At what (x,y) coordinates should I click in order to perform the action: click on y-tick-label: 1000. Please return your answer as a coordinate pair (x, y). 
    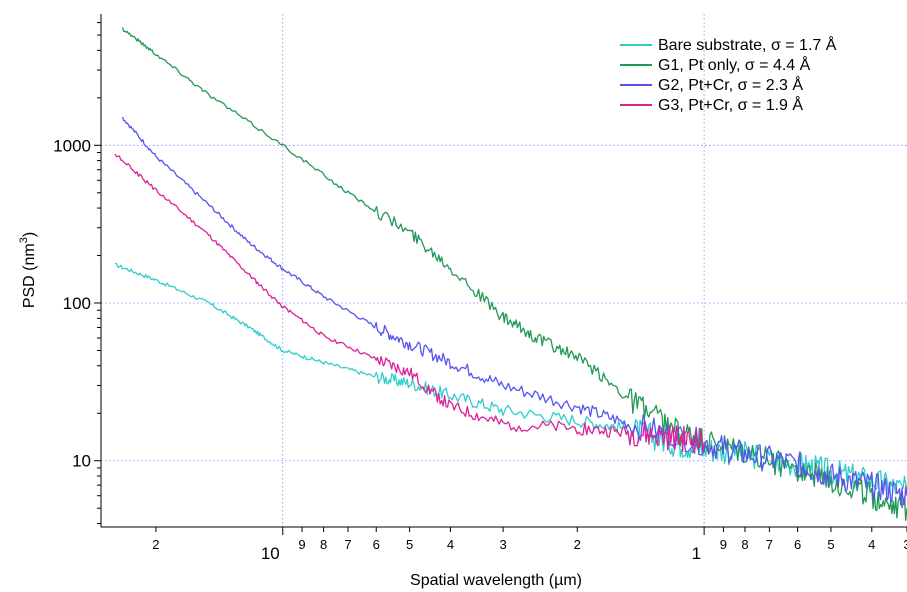
    Looking at the image, I should click on (72, 145).